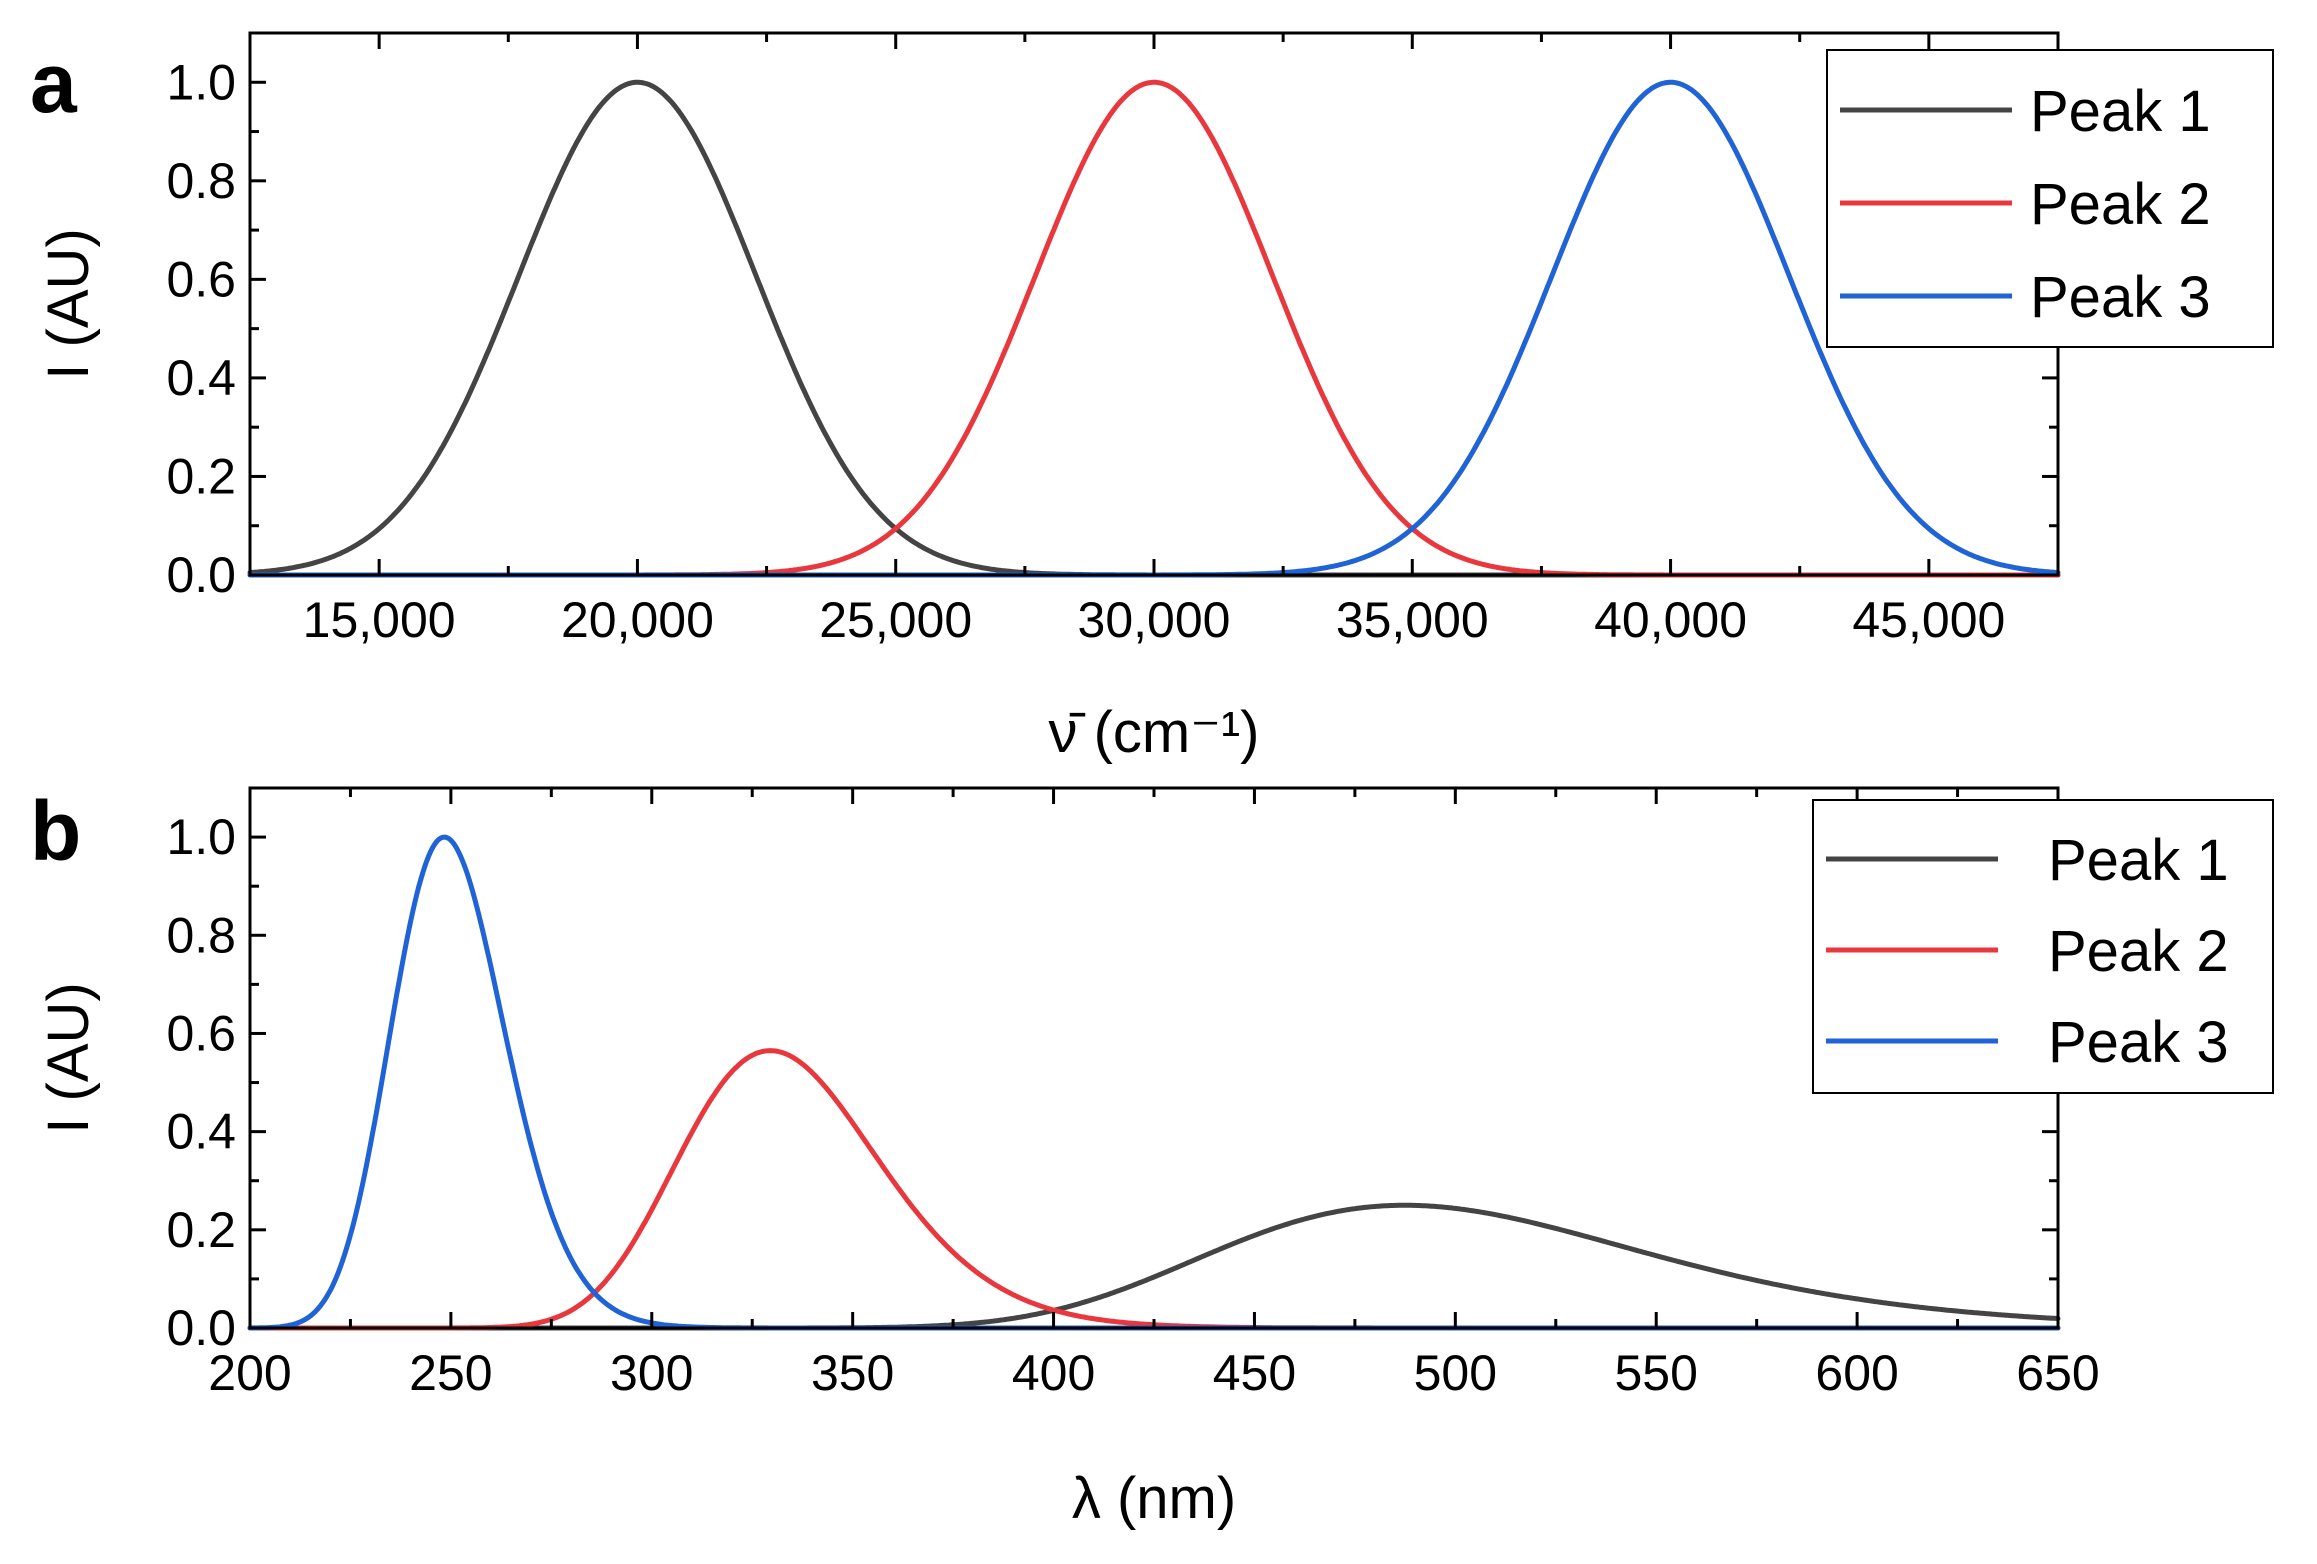  I want to click on x-tick-label: 650, so click(2057, 1373).